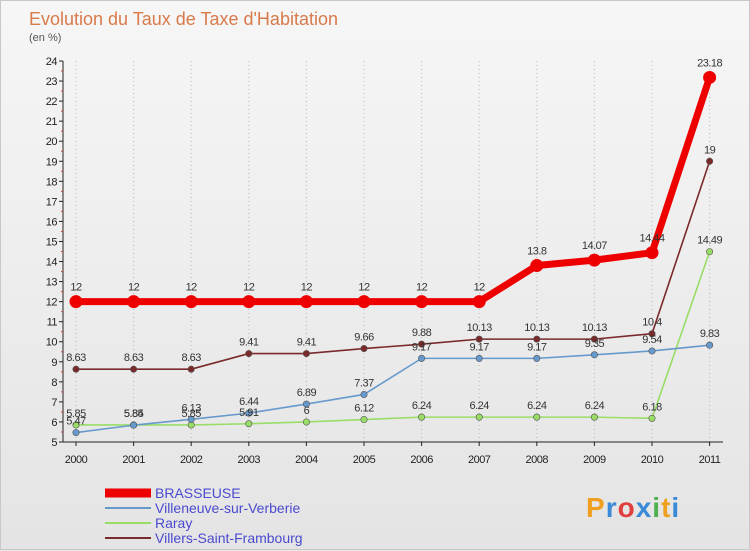 Image resolution: width=750 pixels, height=551 pixels. I want to click on x-tick-label: 2006, so click(421, 460).